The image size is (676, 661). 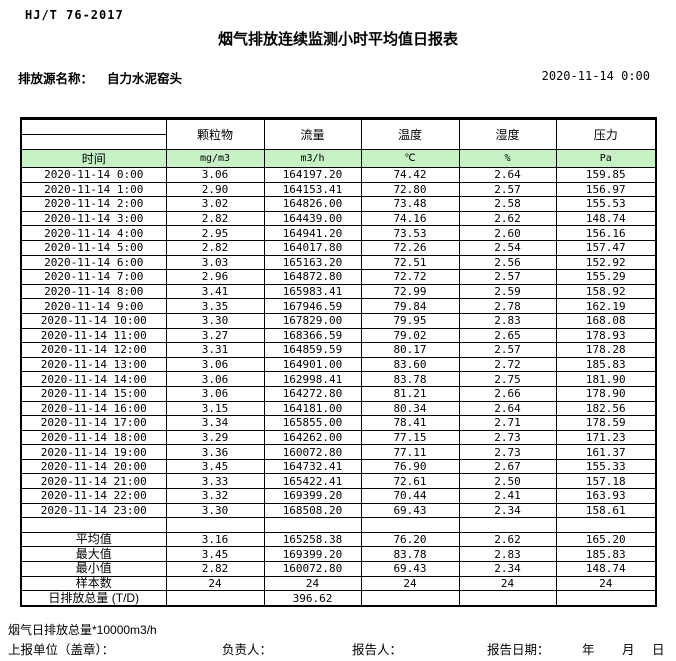 What do you see at coordinates (312, 496) in the screenshot?
I see `row-value: 169399.20` at bounding box center [312, 496].